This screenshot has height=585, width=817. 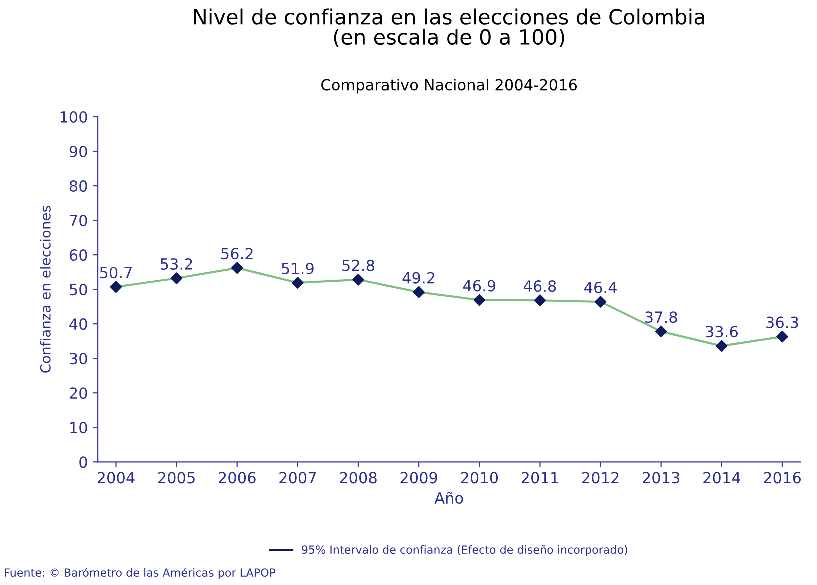 What do you see at coordinates (298, 478) in the screenshot?
I see `x-tick-label: 2007` at bounding box center [298, 478].